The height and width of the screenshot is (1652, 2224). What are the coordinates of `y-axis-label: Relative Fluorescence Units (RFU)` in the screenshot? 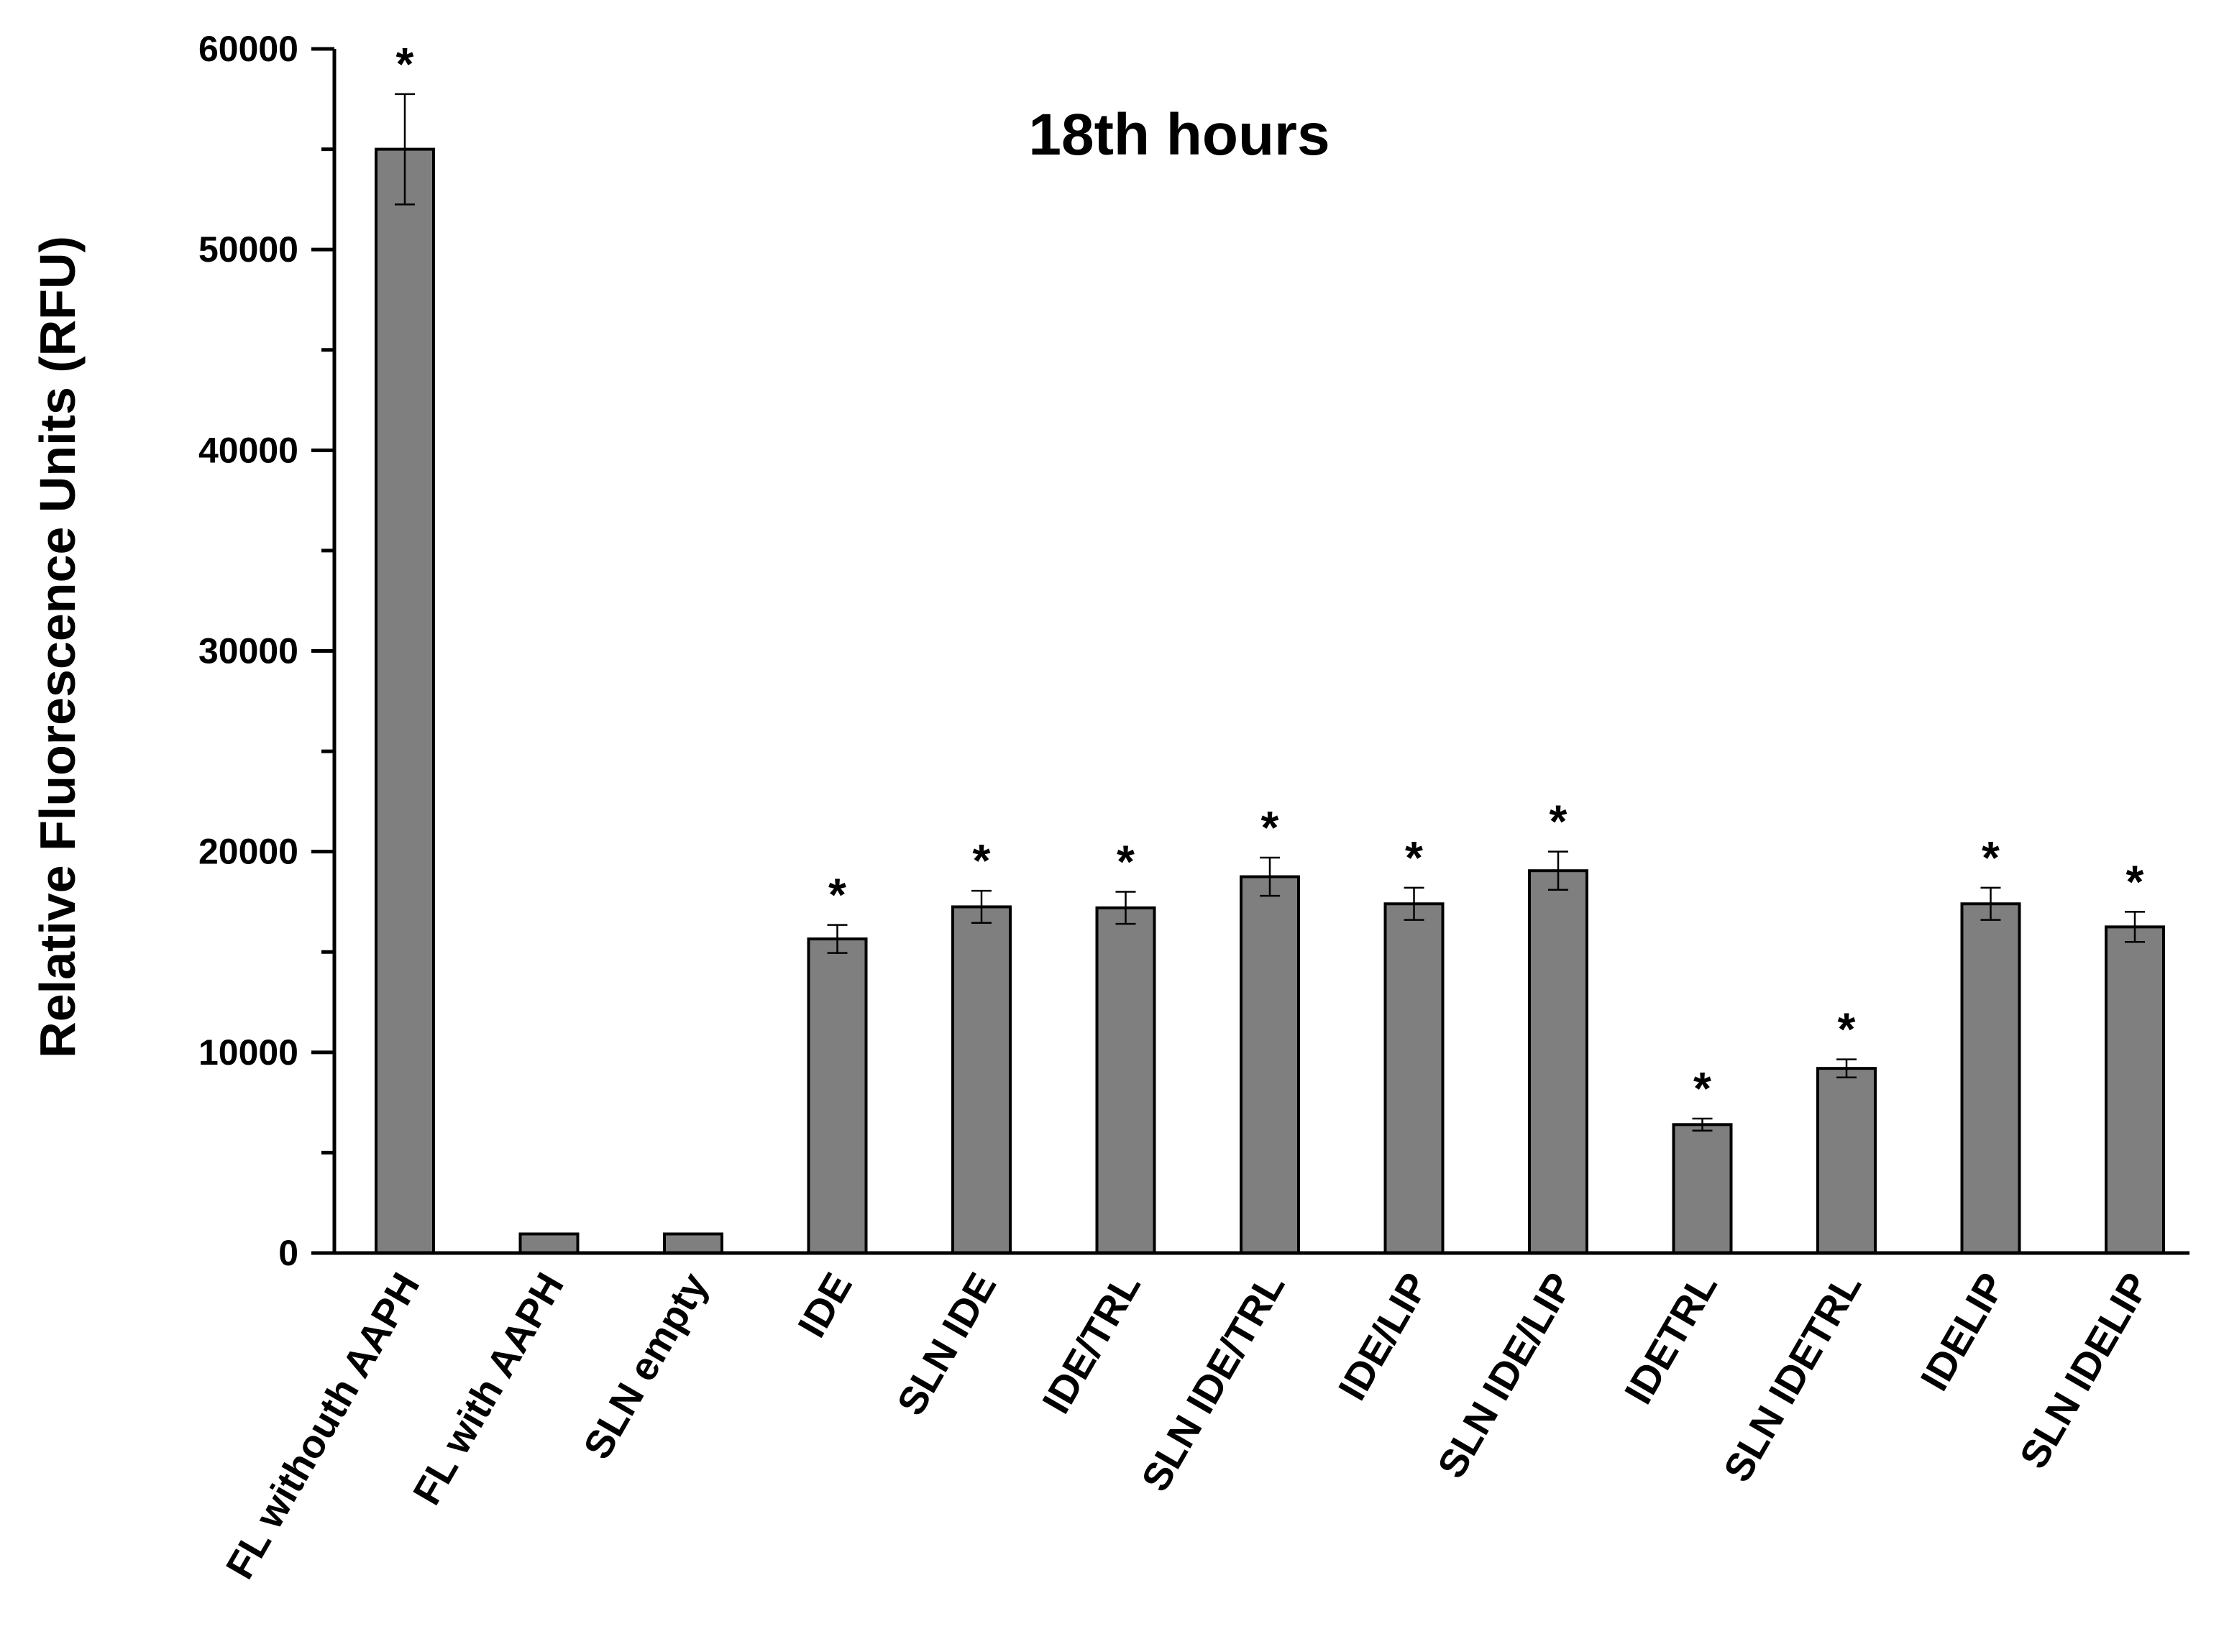 It's located at (57, 647).